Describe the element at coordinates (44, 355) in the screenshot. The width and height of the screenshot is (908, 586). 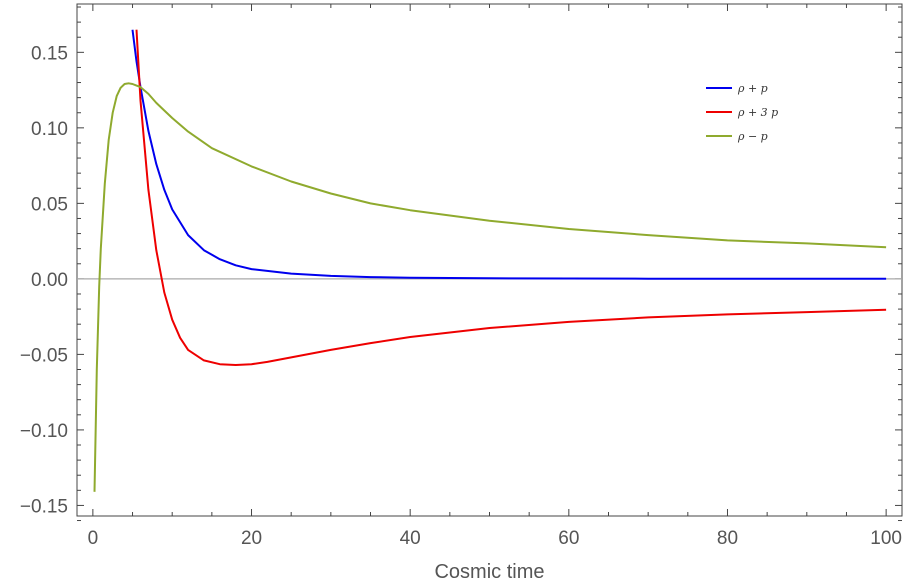
I see `y-tick-label: −0.05` at that location.